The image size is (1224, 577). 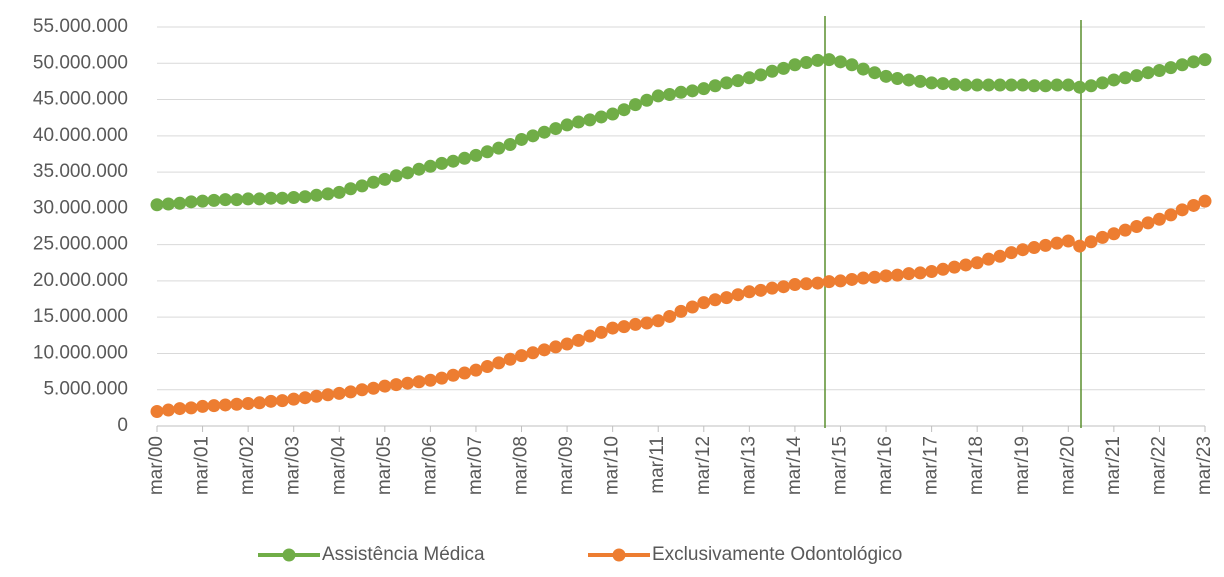 I want to click on y-tick-label: 40.000.000, so click(x=80, y=135).